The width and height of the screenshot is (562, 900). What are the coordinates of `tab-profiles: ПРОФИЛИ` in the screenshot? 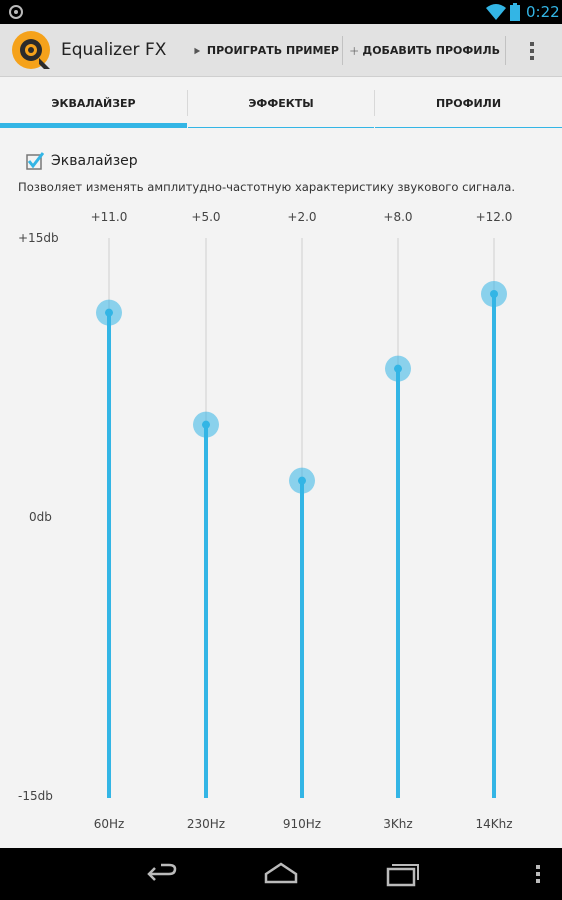 It's located at (468, 103).